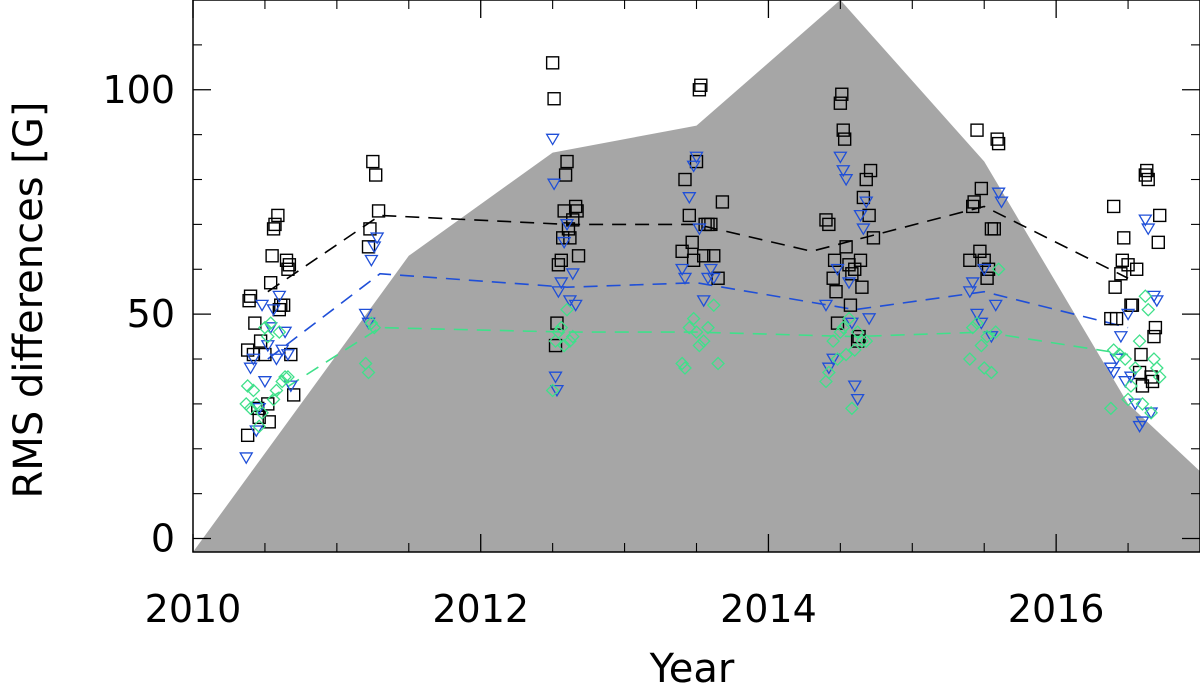 This screenshot has height=688, width=1200. I want to click on x-tick-label: 2012, so click(480, 609).